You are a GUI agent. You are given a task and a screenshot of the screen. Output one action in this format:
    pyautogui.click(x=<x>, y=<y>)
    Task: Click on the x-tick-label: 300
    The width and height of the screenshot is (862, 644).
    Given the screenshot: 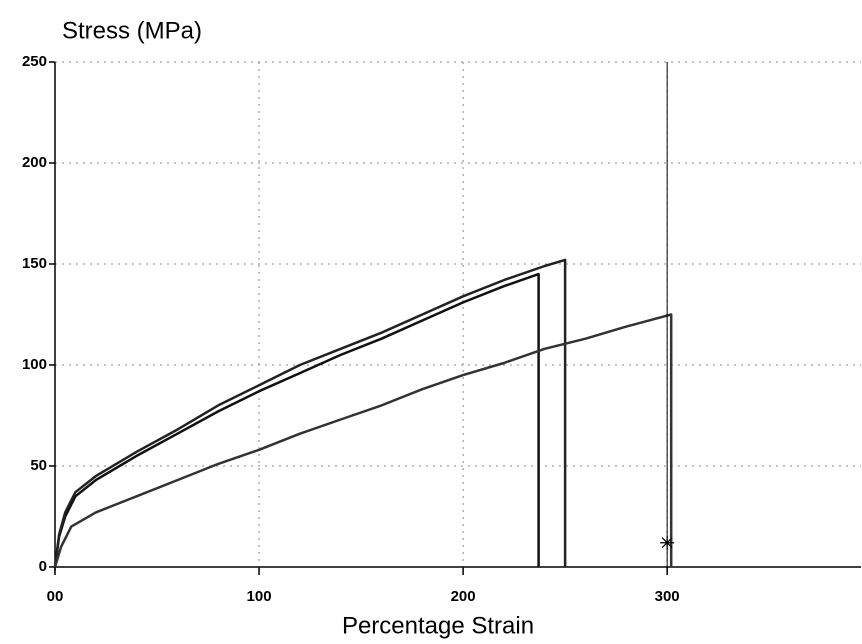 What is the action you would take?
    pyautogui.click(x=667, y=596)
    